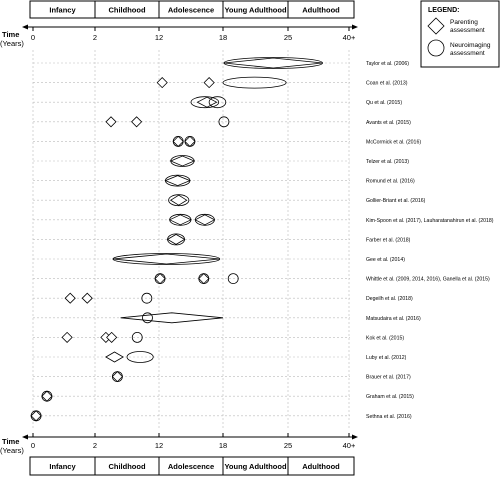  I want to click on legend-neuroimaging-label-line2: assessment, so click(467, 53).